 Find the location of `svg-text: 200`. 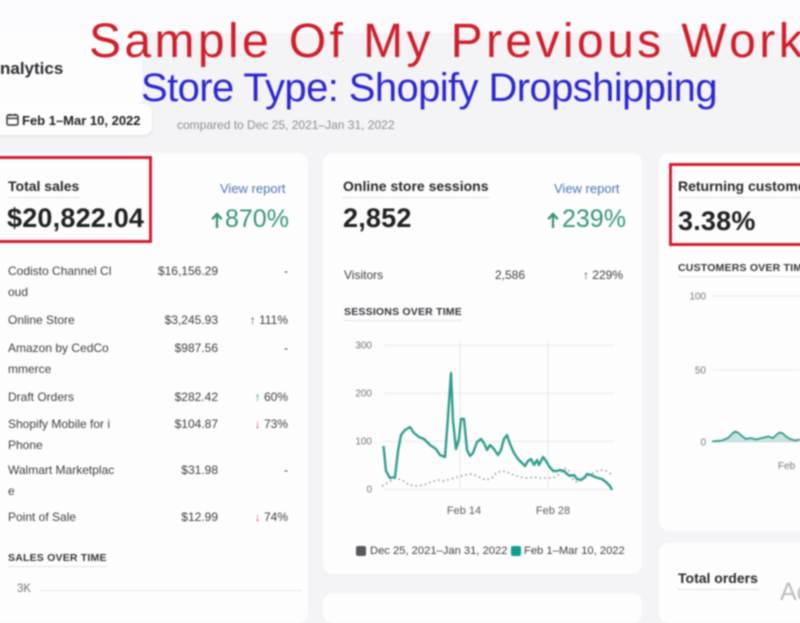

svg-text: 200 is located at coordinates (363, 394).